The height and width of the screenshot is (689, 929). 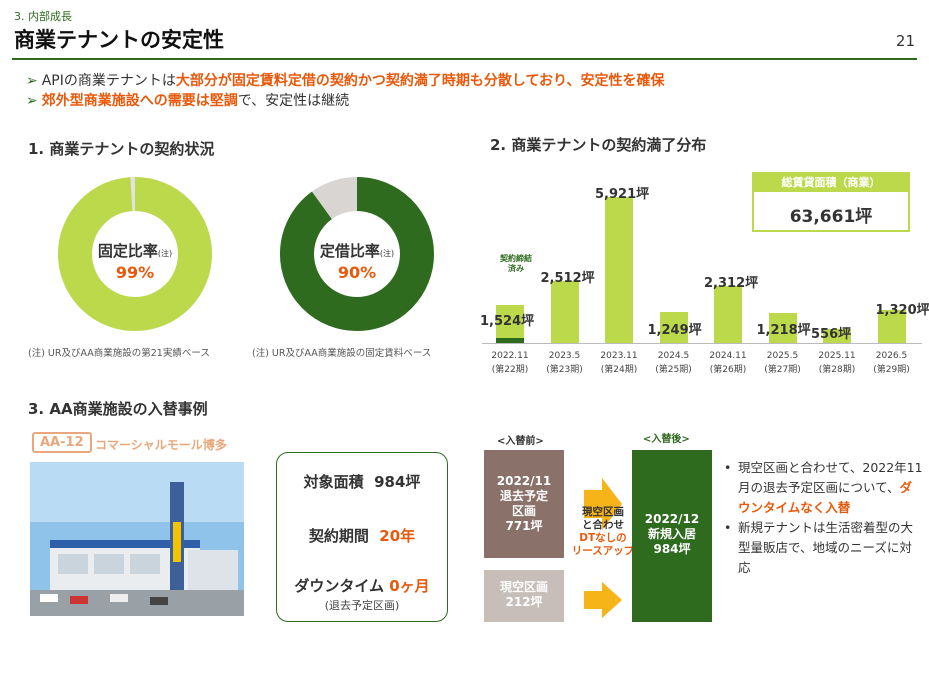 I want to click on bar-2025.5, so click(x=782, y=327).